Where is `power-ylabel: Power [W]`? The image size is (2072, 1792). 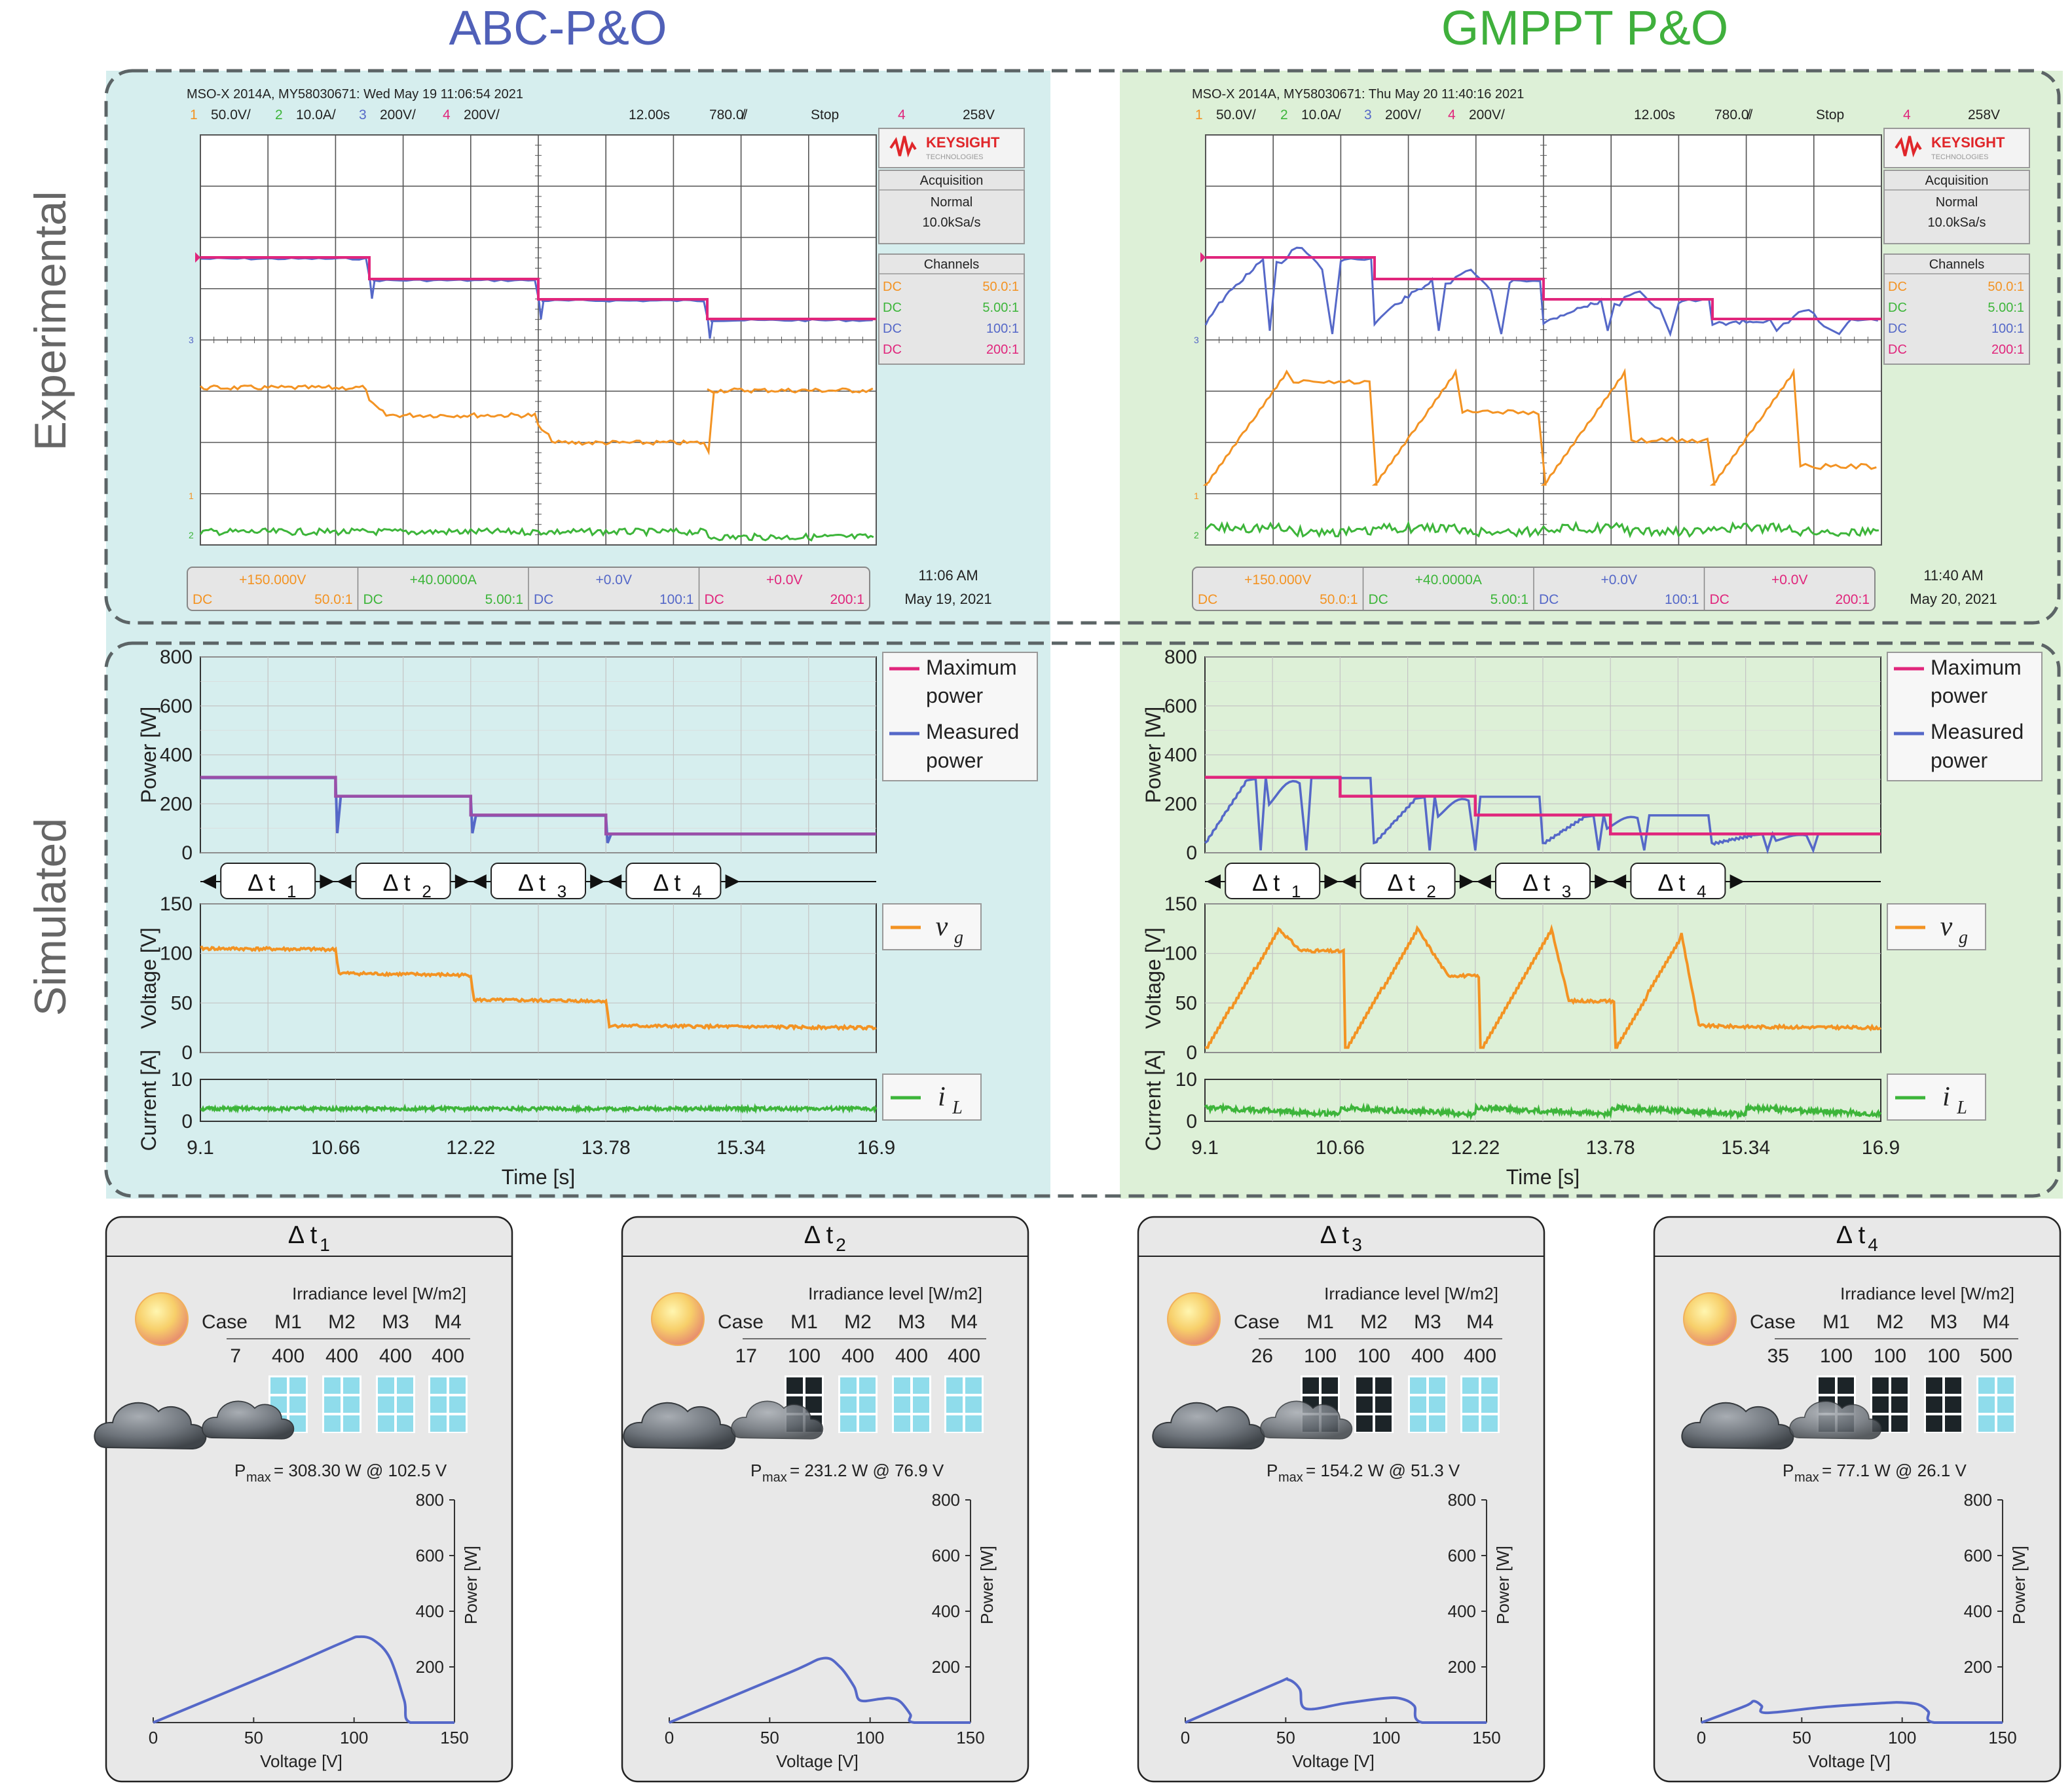 power-ylabel: Power [W] is located at coordinates (1153, 755).